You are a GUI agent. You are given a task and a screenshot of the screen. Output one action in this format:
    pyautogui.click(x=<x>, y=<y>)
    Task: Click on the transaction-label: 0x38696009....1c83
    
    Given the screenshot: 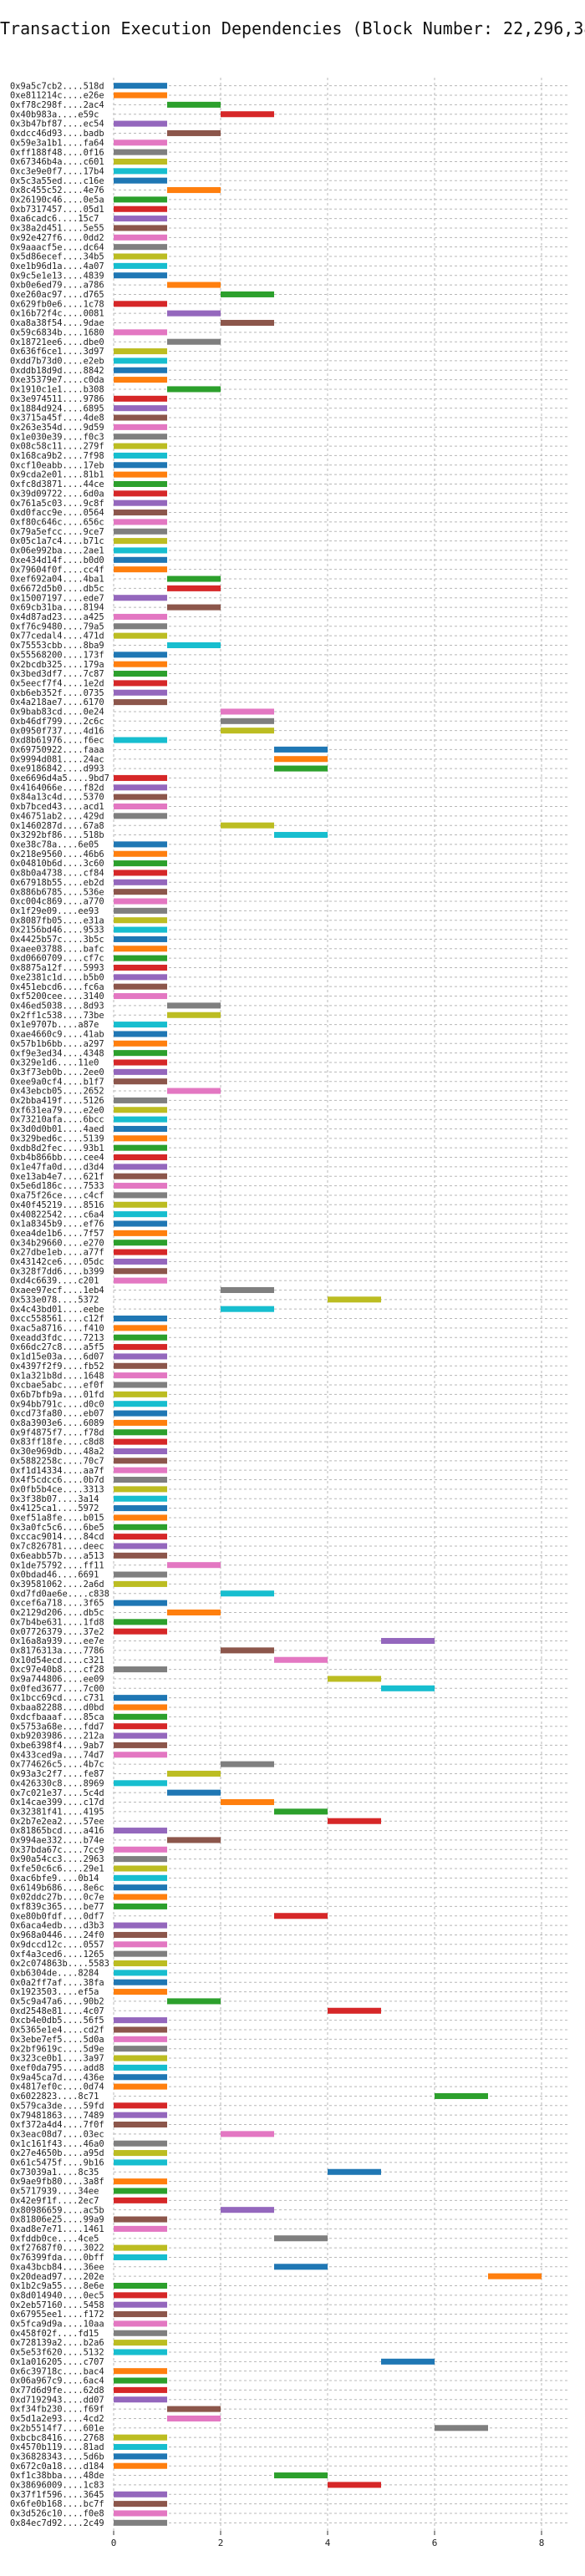 What is the action you would take?
    pyautogui.click(x=57, y=2486)
    